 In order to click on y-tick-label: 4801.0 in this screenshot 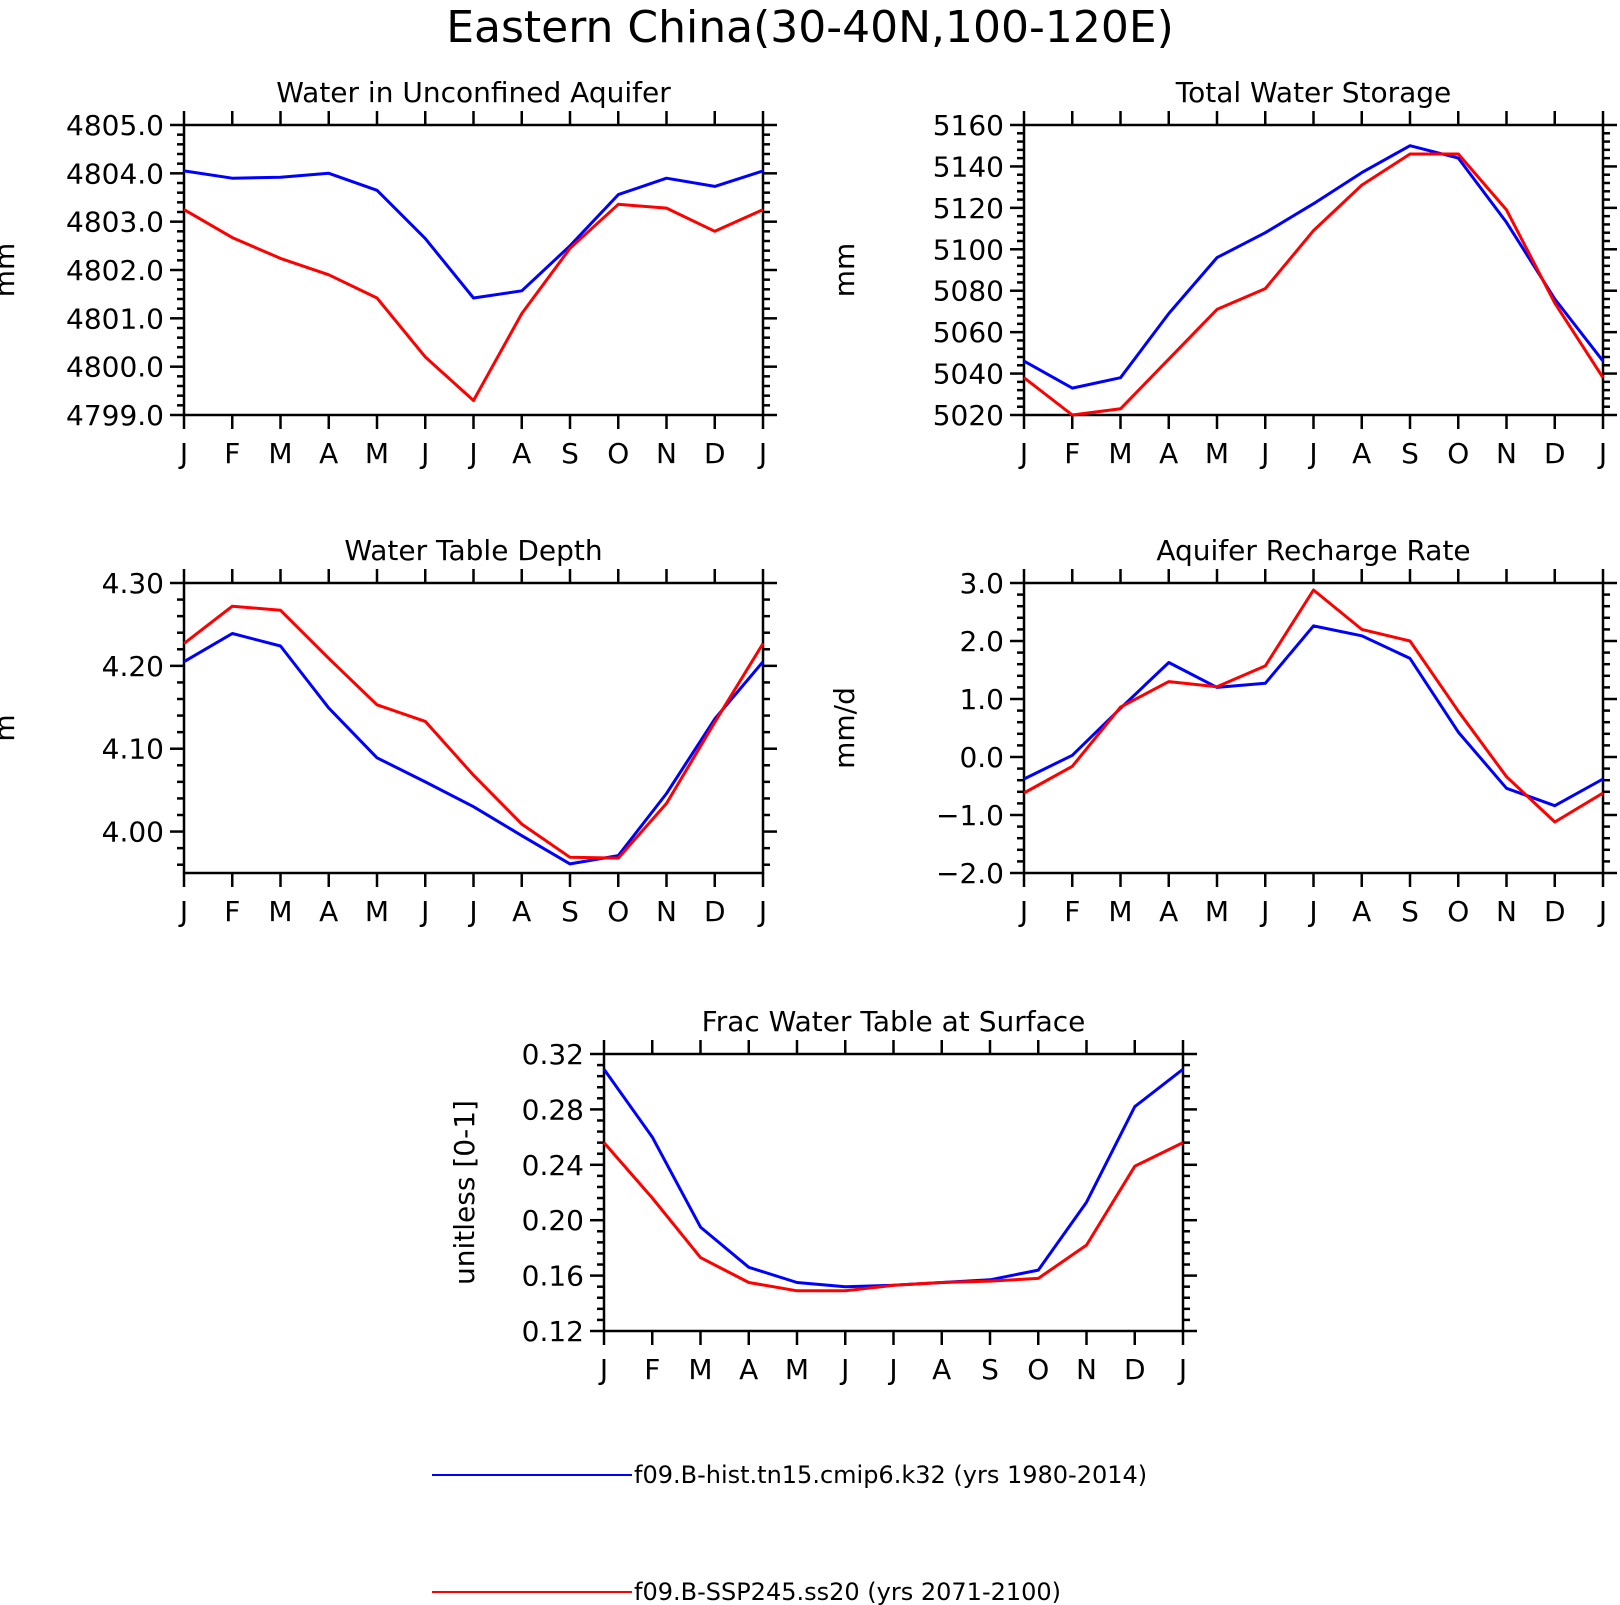, I will do `click(115, 318)`.